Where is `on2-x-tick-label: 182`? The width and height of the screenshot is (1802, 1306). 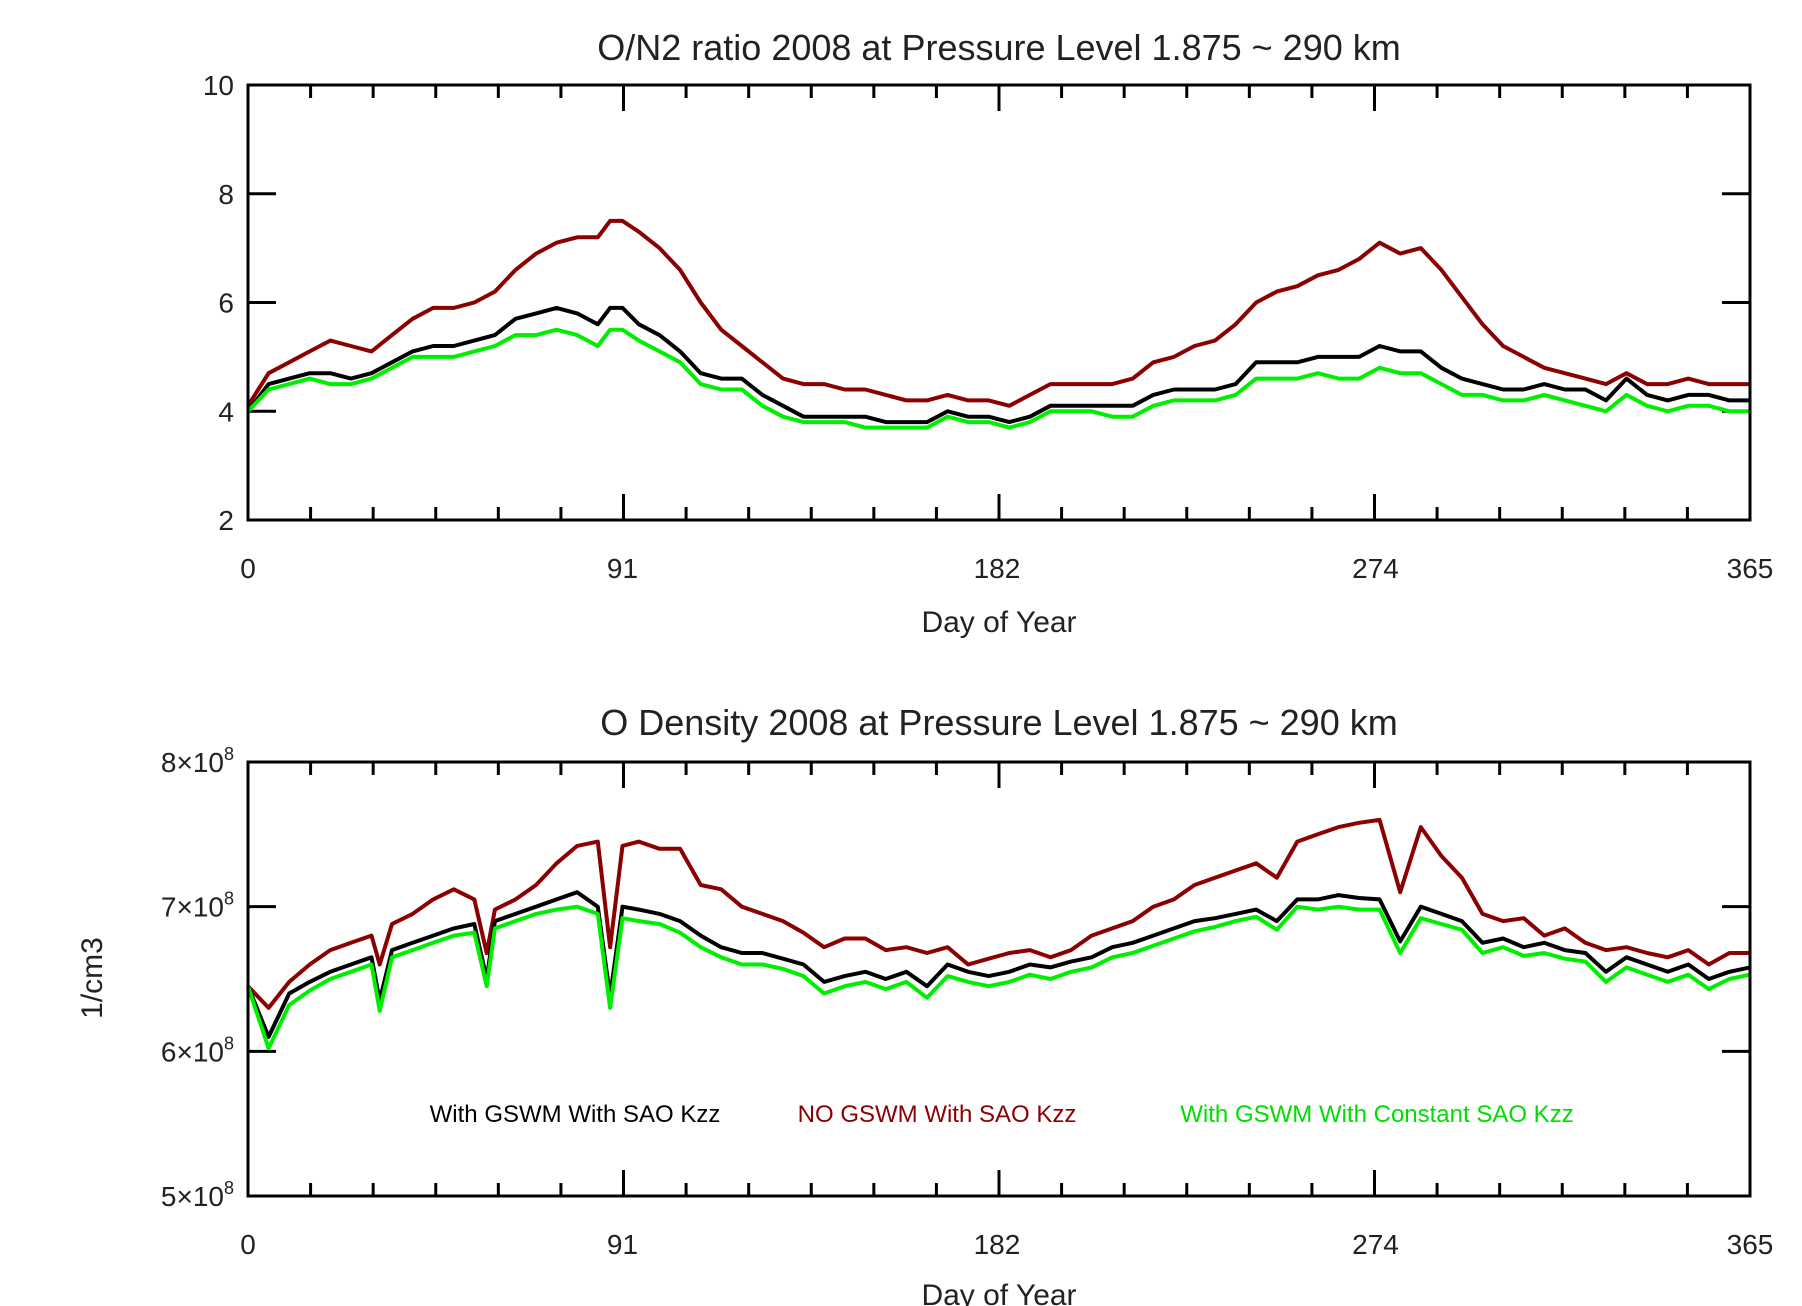 on2-x-tick-label: 182 is located at coordinates (997, 568).